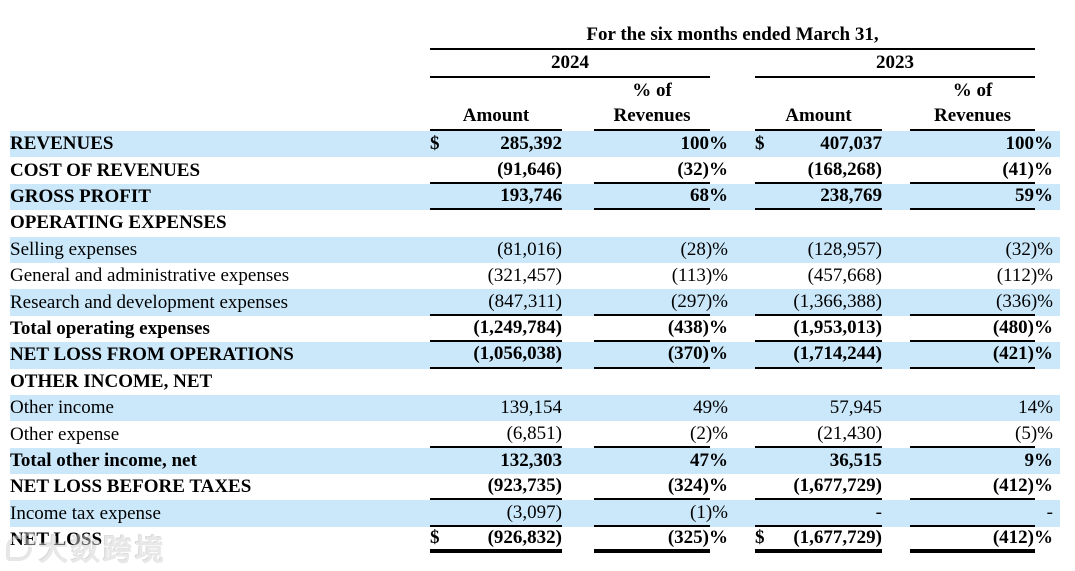  Describe the element at coordinates (830, 329) in the screenshot. I see `amount-2023: (1,953,013)` at that location.